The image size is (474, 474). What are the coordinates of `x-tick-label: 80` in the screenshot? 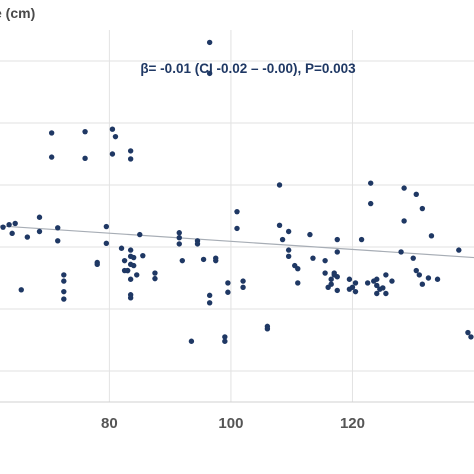 It's located at (109, 423).